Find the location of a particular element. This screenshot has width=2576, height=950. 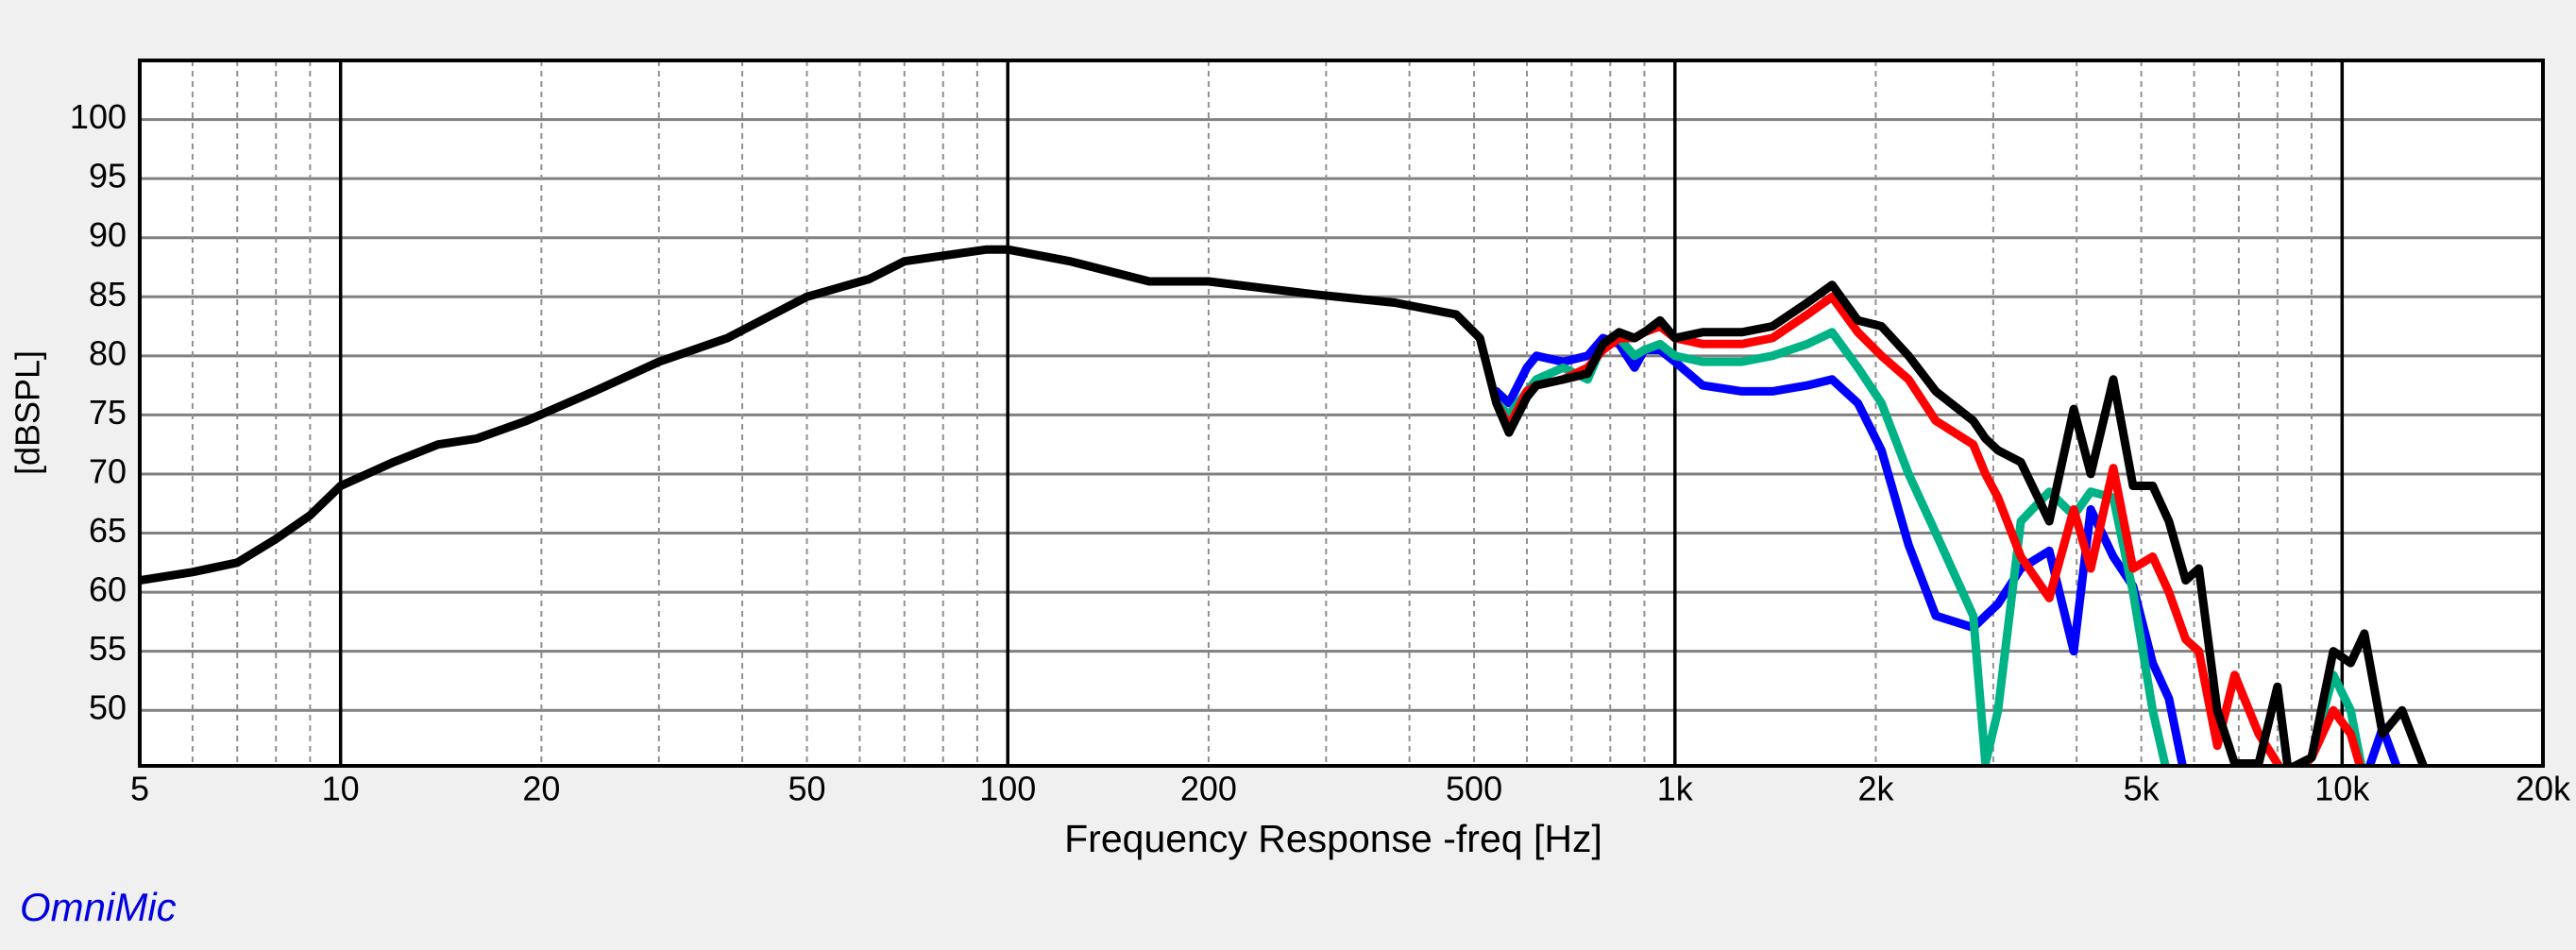

y-axis-label: [dBSPL] is located at coordinates (27, 412).